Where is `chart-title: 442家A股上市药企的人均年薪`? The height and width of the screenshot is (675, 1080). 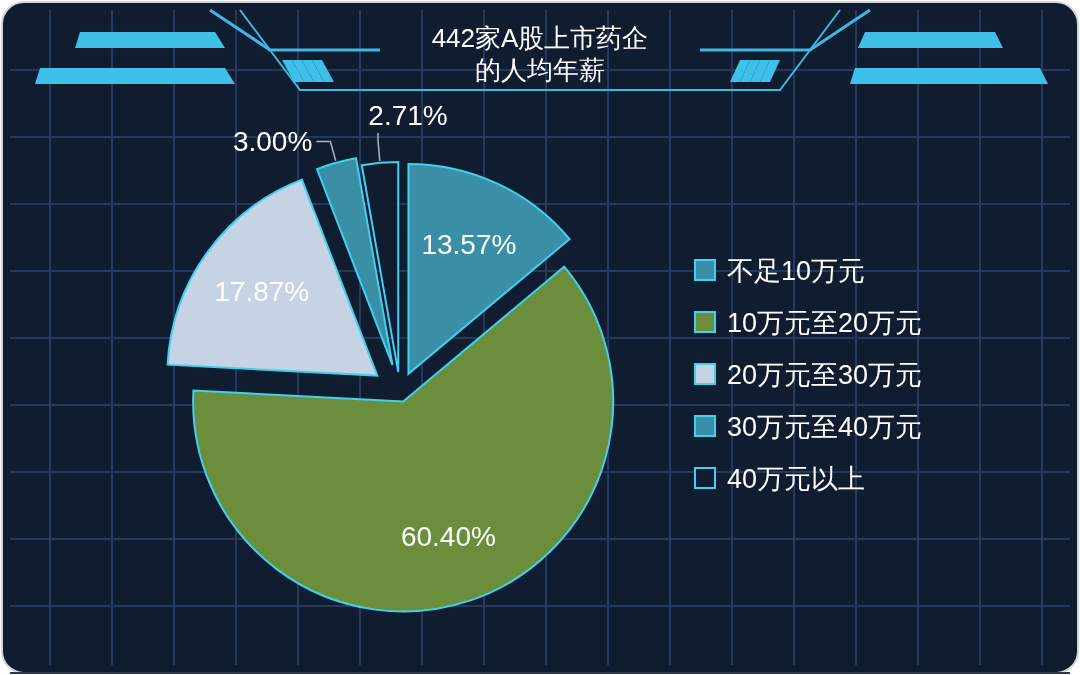 chart-title: 442家A股上市药企的人均年薪 is located at coordinates (540, 54).